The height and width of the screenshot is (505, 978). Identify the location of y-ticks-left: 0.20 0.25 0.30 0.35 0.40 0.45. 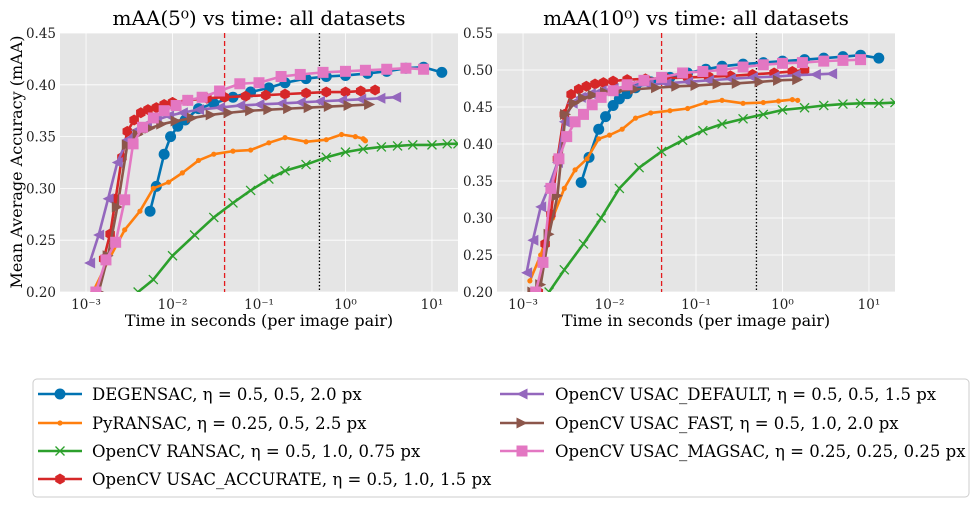
(41, 163).